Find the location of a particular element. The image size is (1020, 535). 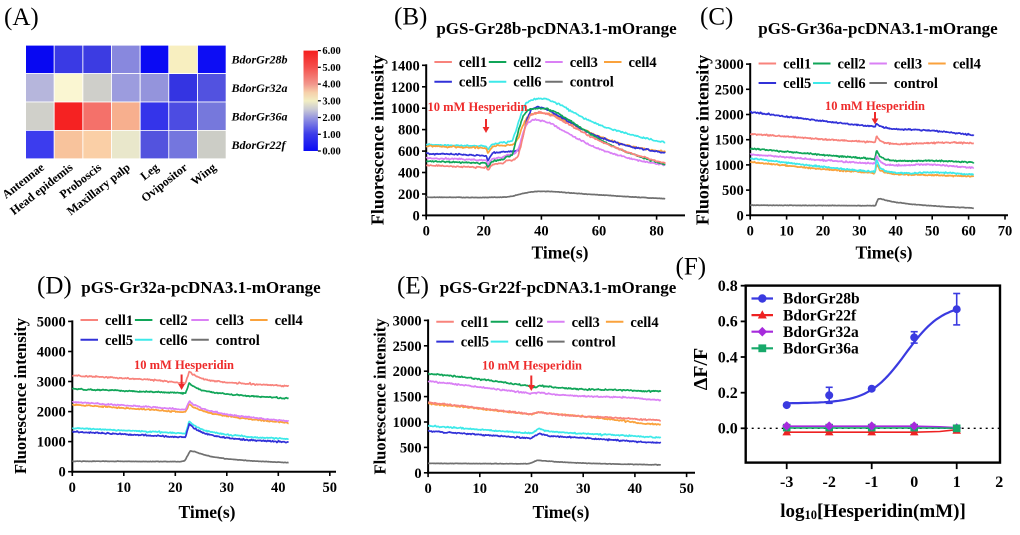

svg-text: 0.0 is located at coordinates (728, 429).